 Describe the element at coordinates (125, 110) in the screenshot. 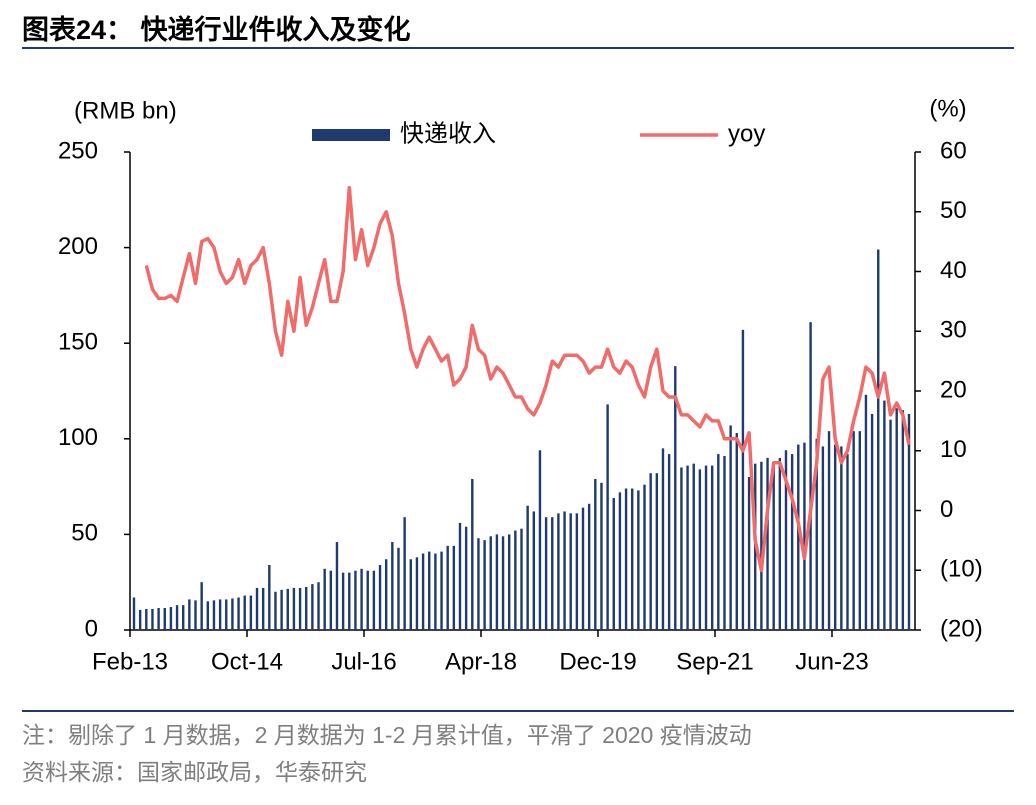

I see `y-axis-label: (RMB bn)` at that location.